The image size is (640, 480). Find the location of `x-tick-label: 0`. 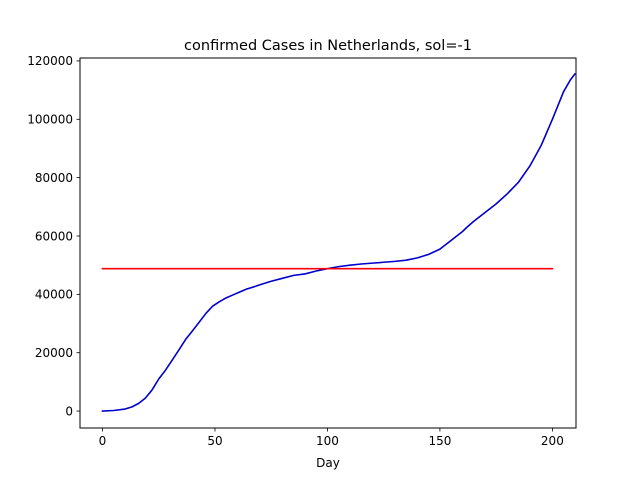

x-tick-label: 0 is located at coordinates (103, 441).